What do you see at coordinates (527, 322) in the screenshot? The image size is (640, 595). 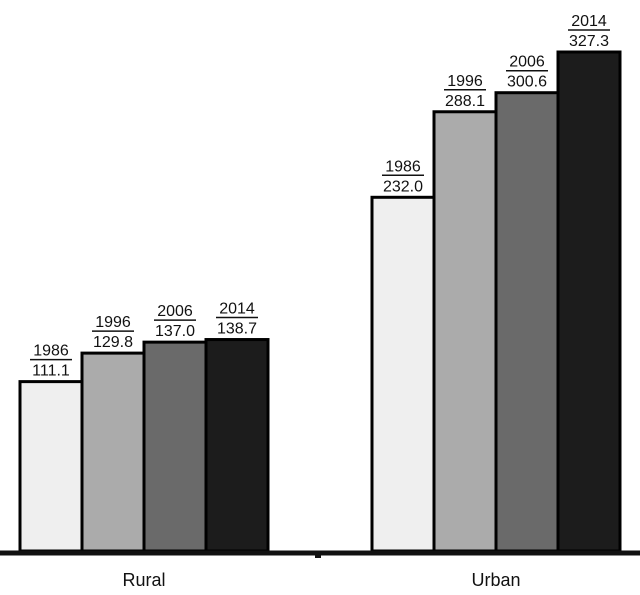 I see `bar-urban-2006` at bounding box center [527, 322].